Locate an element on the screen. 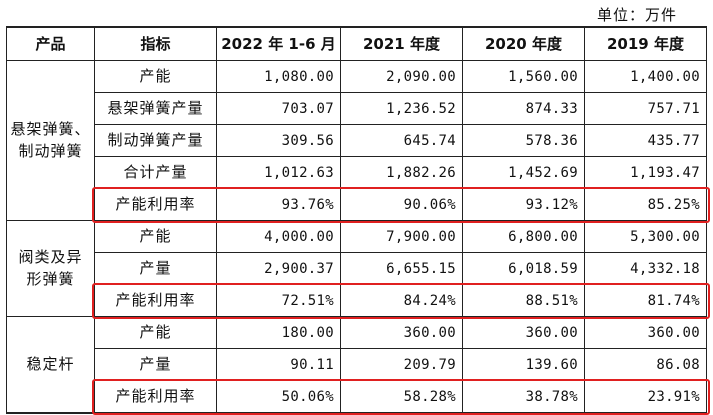 This screenshot has width=713, height=415. product-cell: 阀类及异形弹簧 is located at coordinates (51, 269).